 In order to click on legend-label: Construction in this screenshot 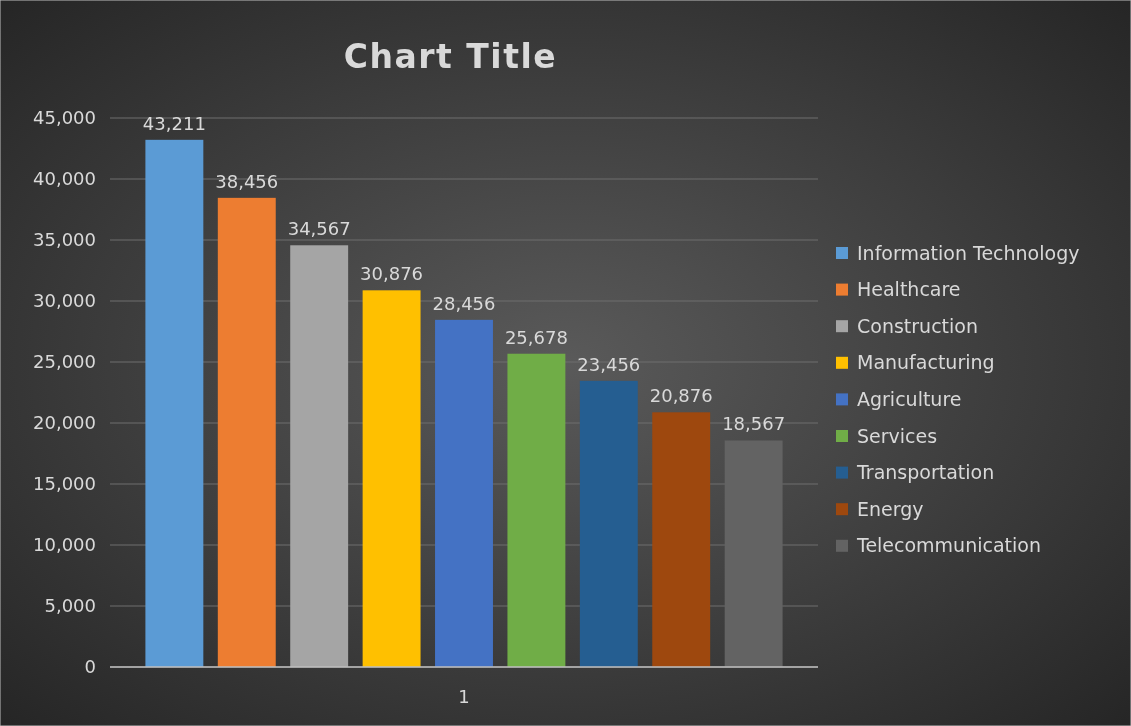, I will do `click(917, 325)`.